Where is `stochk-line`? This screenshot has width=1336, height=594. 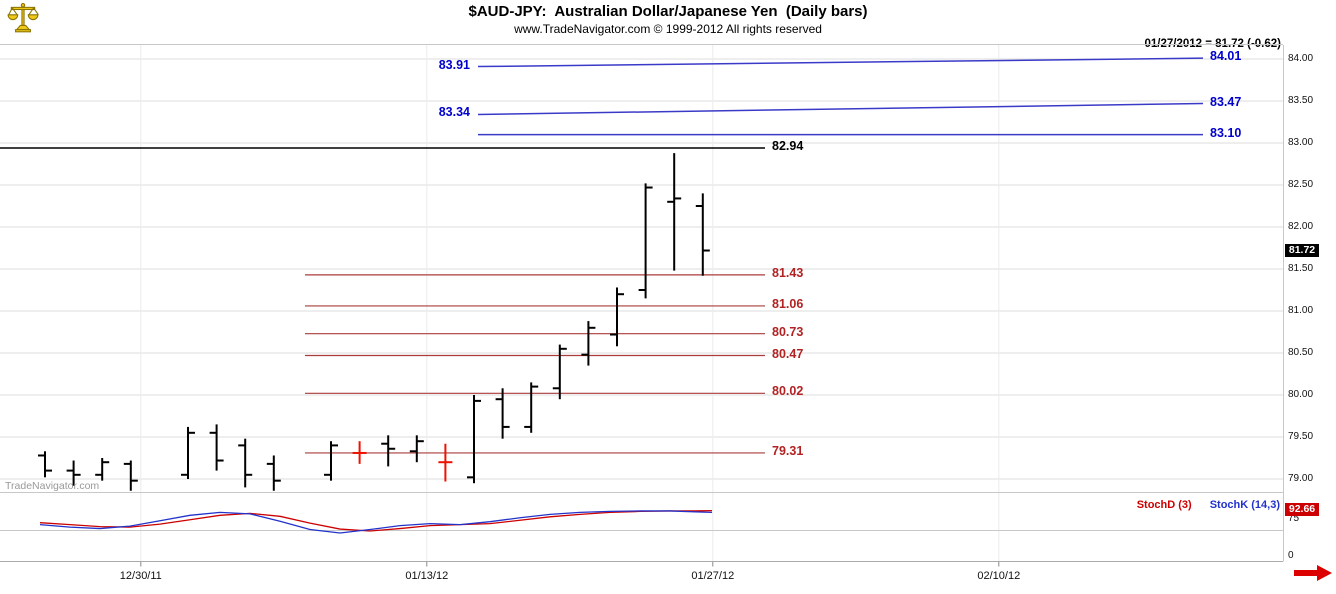 stochk-line is located at coordinates (376, 522).